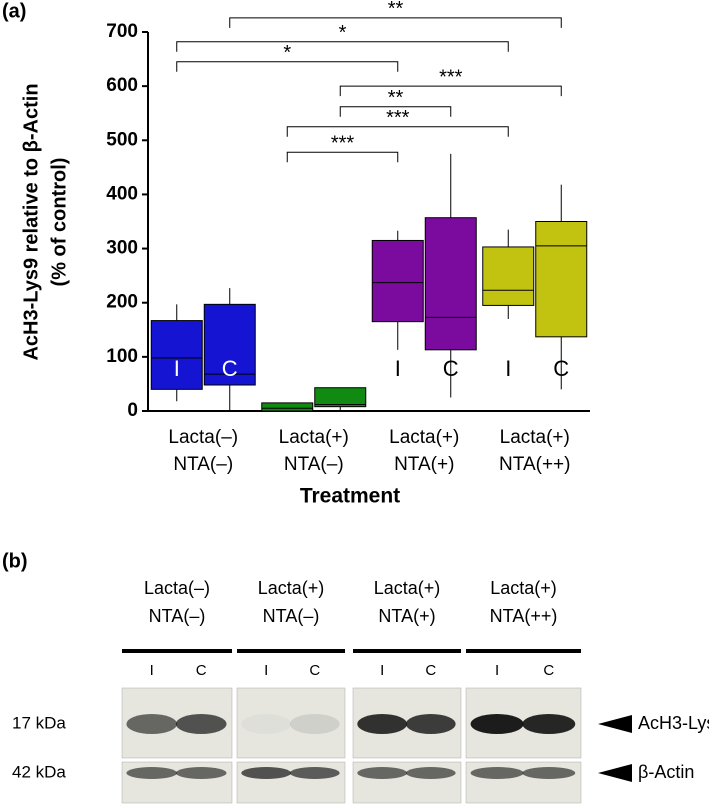 Image resolution: width=709 pixels, height=805 pixels. I want to click on lane-header: NTA(++), so click(524, 616).